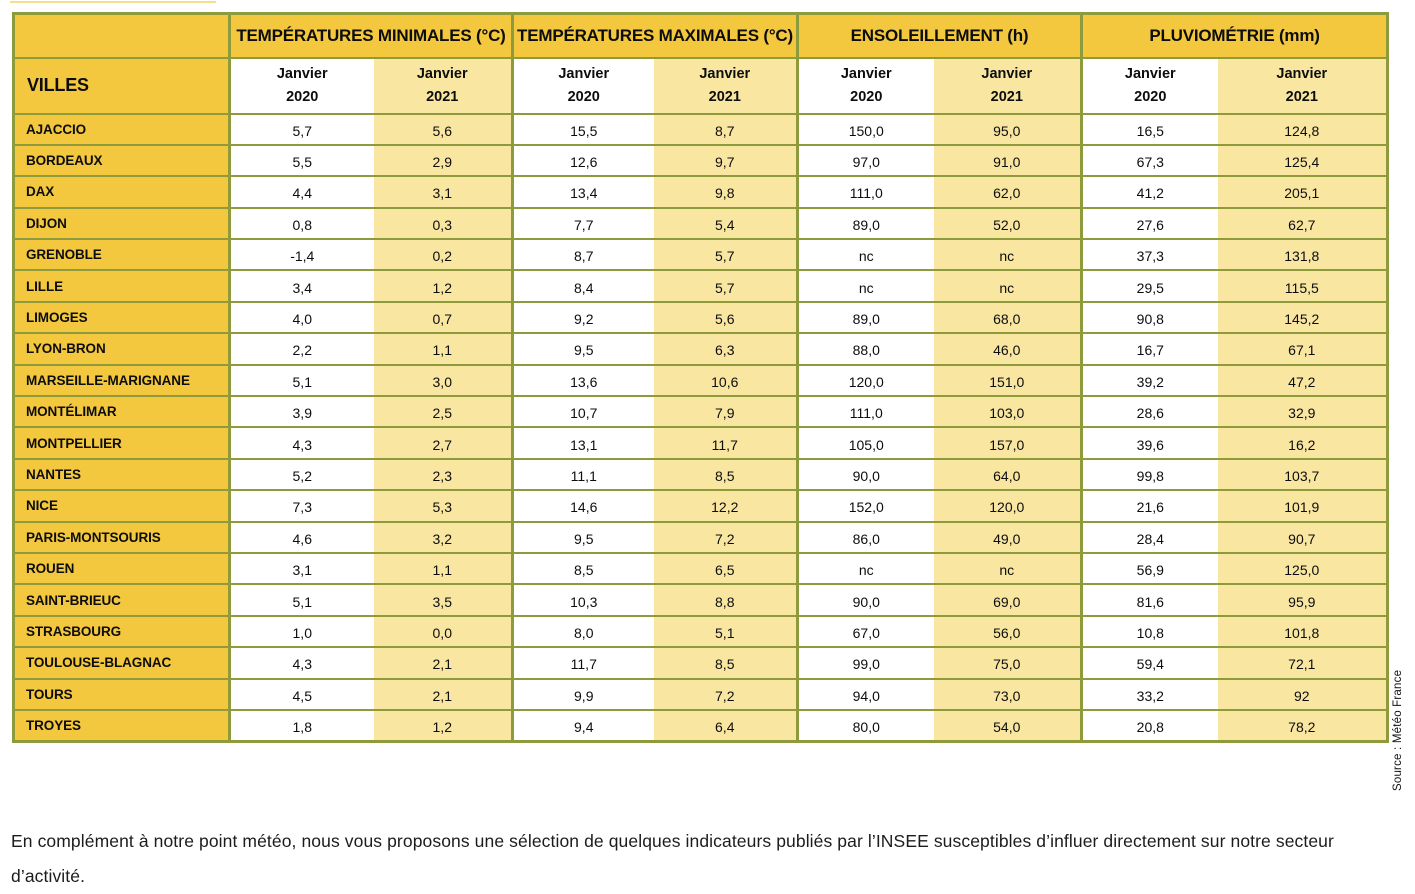 The height and width of the screenshot is (894, 1415). What do you see at coordinates (1149, 160) in the screenshot?
I see `cell-rain-2020: 67,3` at bounding box center [1149, 160].